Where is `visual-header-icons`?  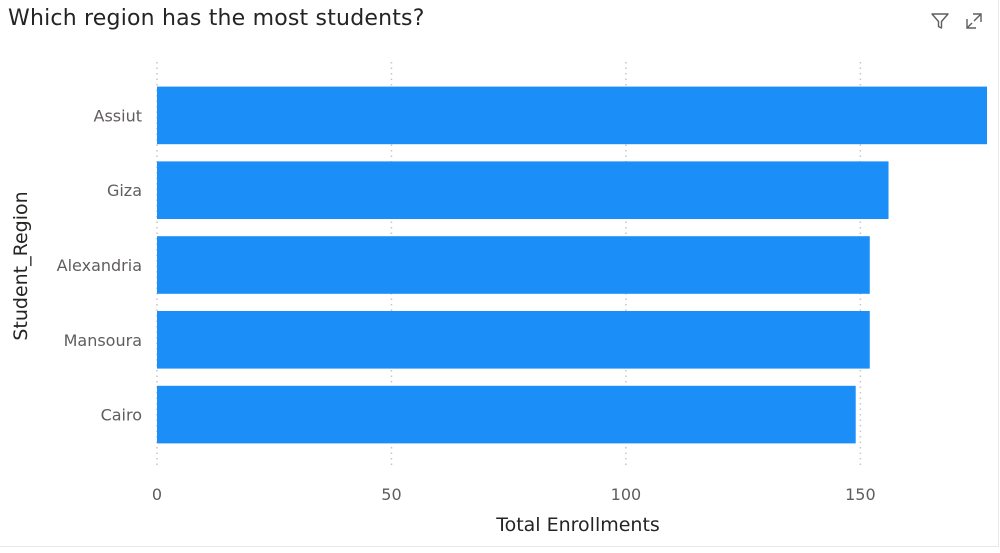
visual-header-icons is located at coordinates (957, 21).